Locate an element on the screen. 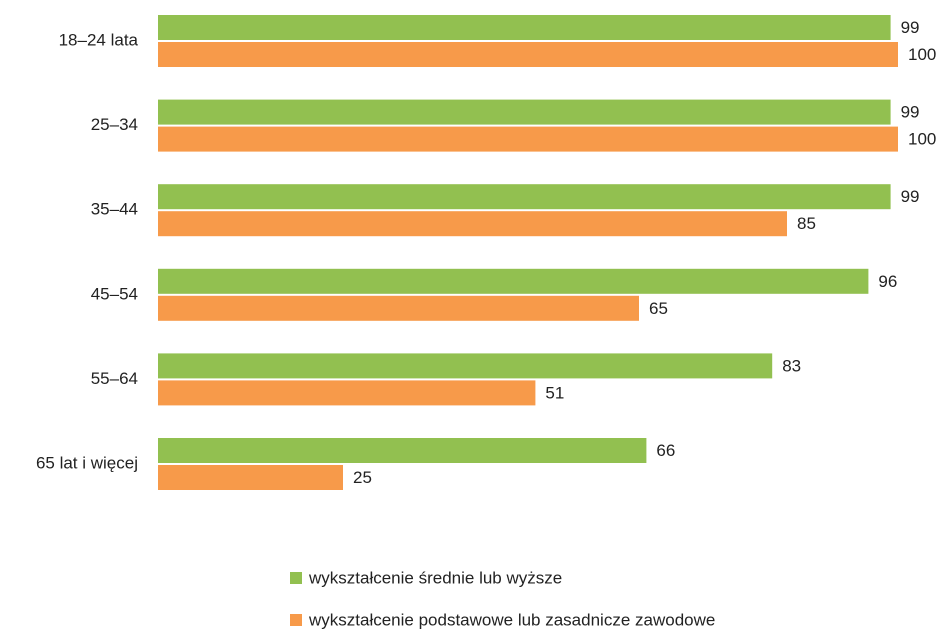 The width and height of the screenshot is (952, 631). category-label: 18–24 lata is located at coordinates (99, 39).